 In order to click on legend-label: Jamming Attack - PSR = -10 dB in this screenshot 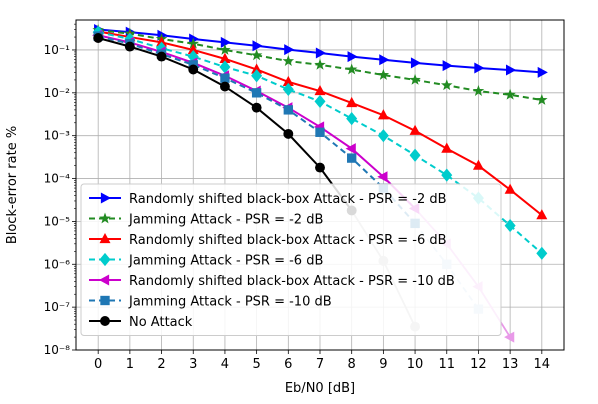, I will do `click(230, 302)`.